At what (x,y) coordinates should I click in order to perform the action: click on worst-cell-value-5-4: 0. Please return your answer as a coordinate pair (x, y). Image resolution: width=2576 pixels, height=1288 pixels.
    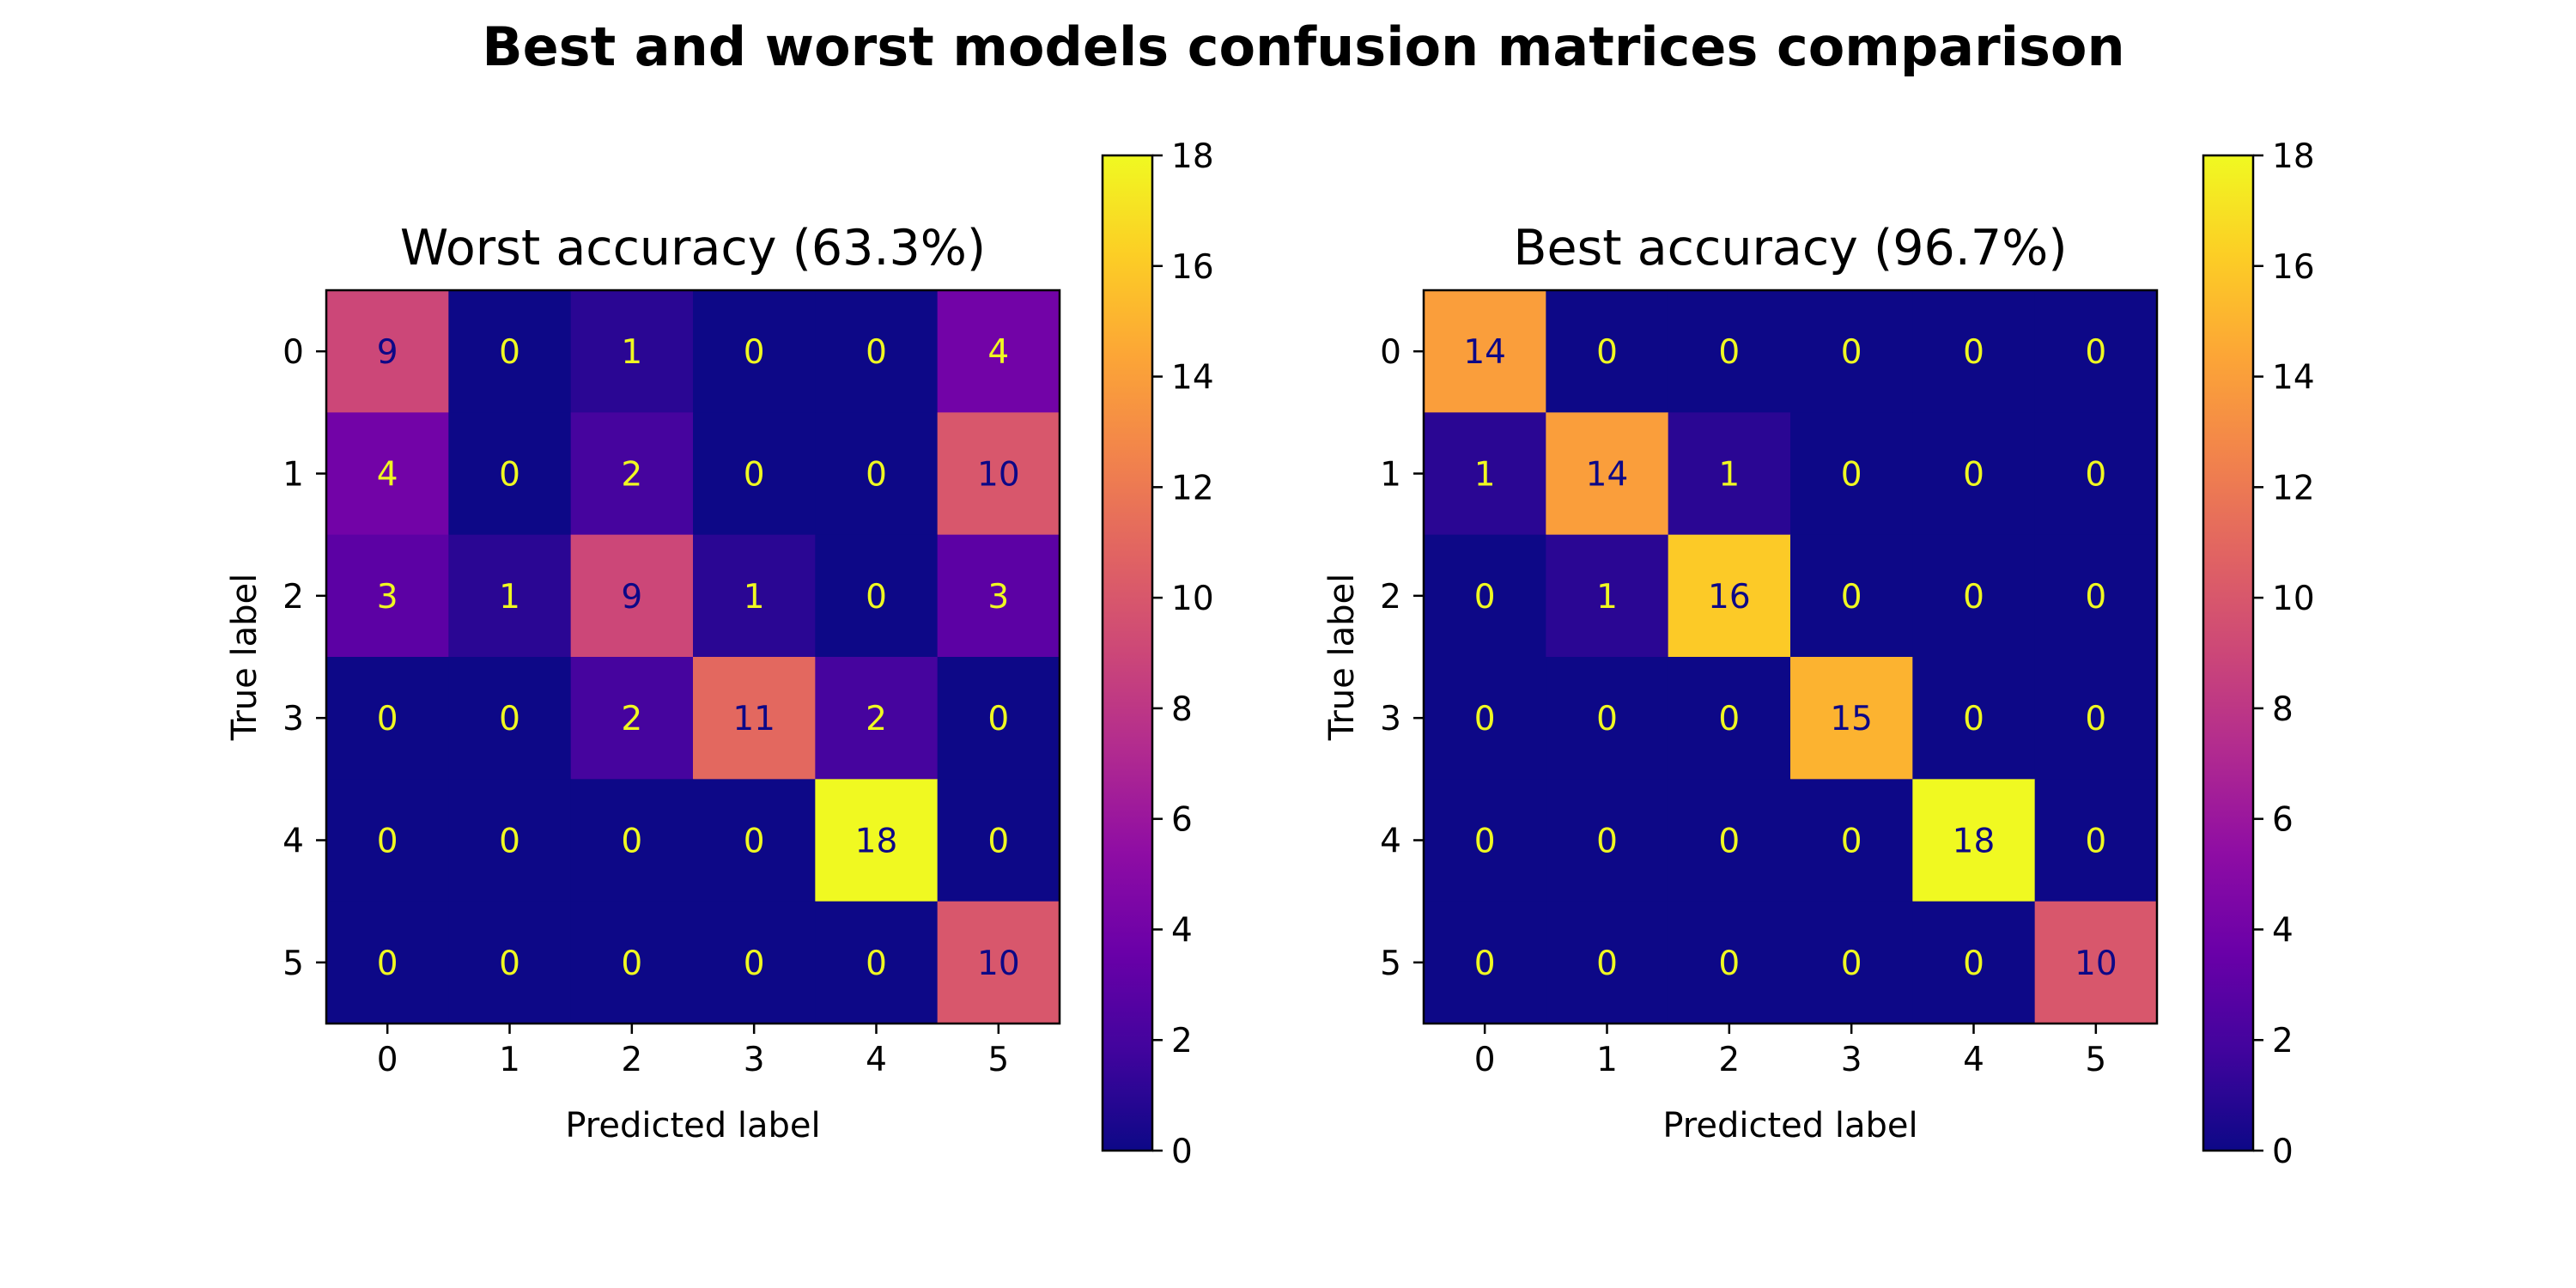
    Looking at the image, I should click on (876, 964).